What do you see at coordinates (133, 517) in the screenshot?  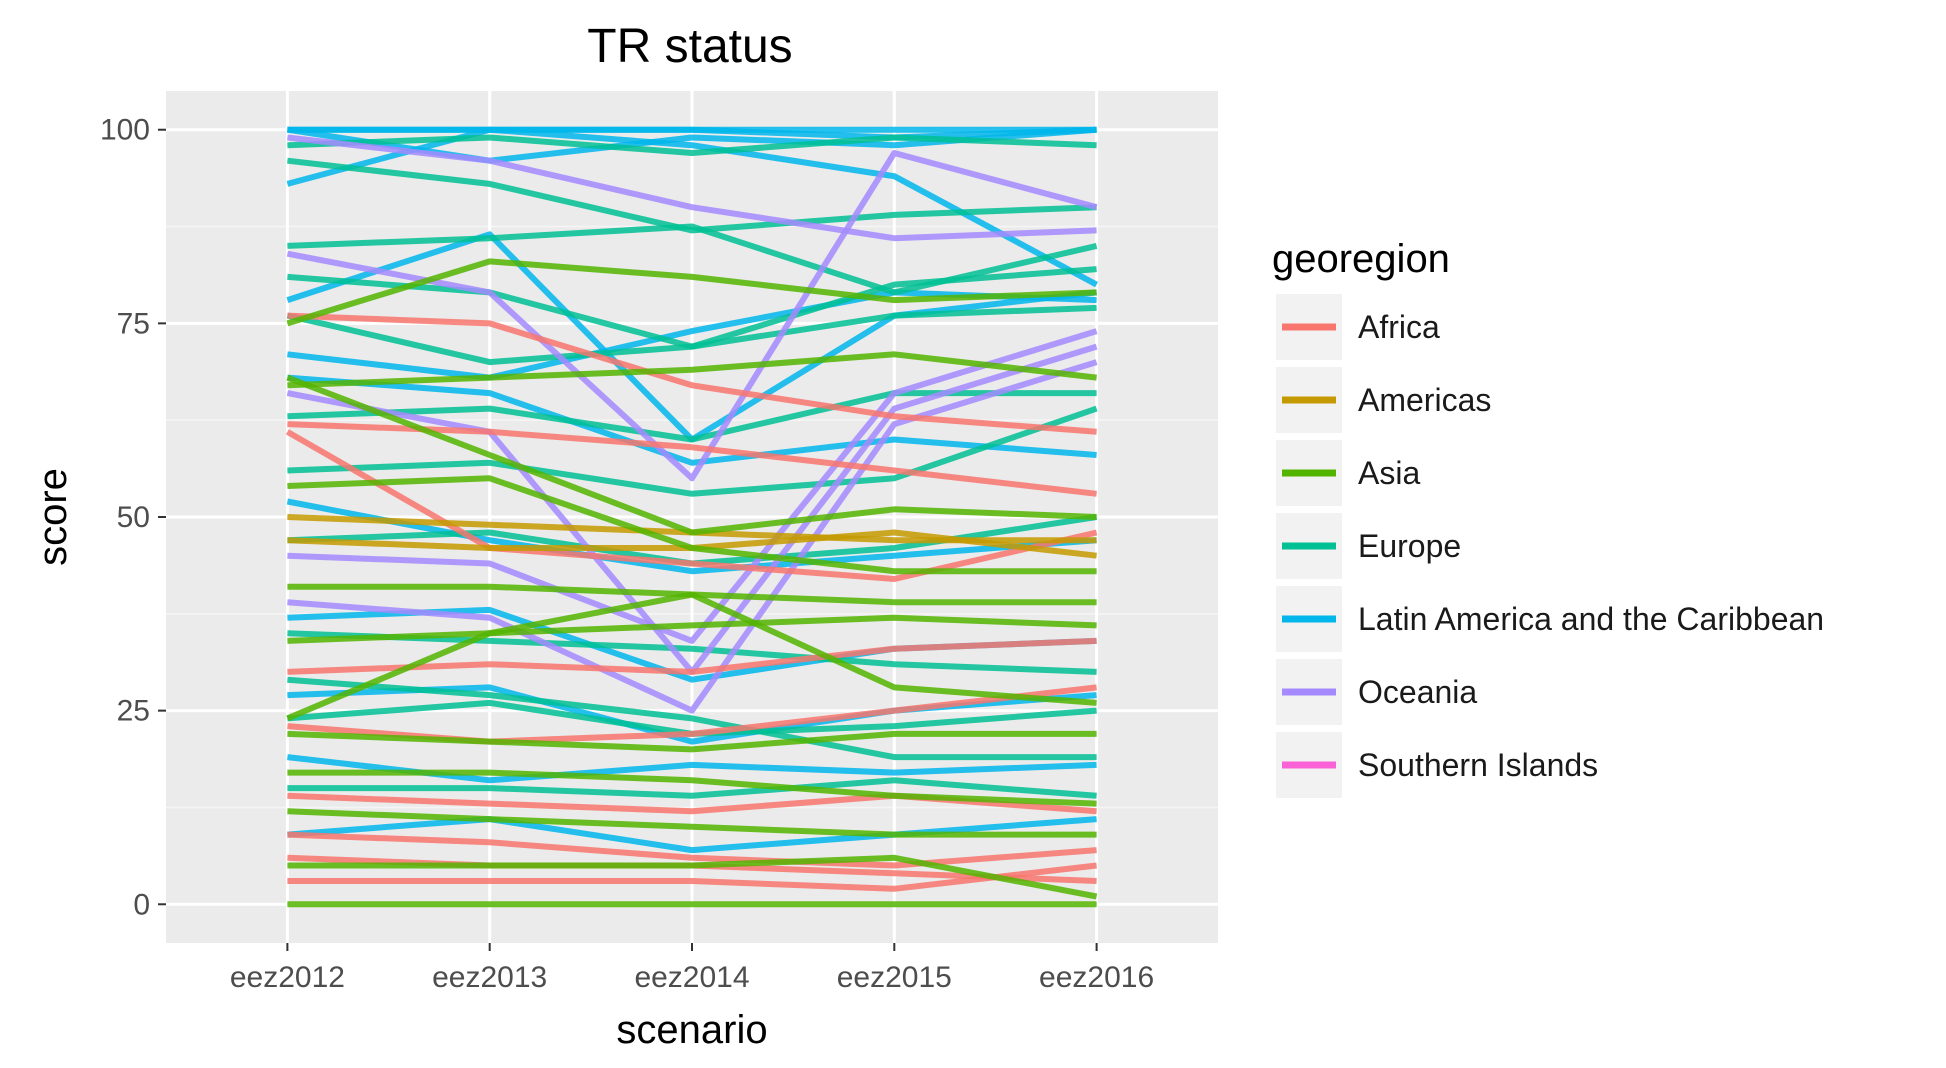 I see `y-tick-label: 50` at bounding box center [133, 517].